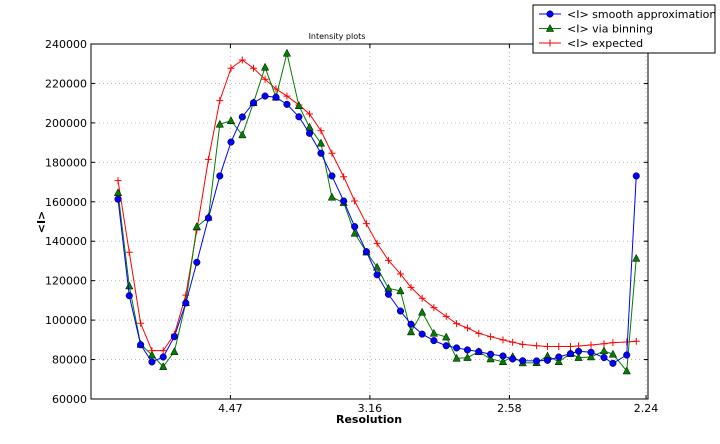 The width and height of the screenshot is (720, 444). I want to click on y-tick-label: 80000, so click(69, 360).